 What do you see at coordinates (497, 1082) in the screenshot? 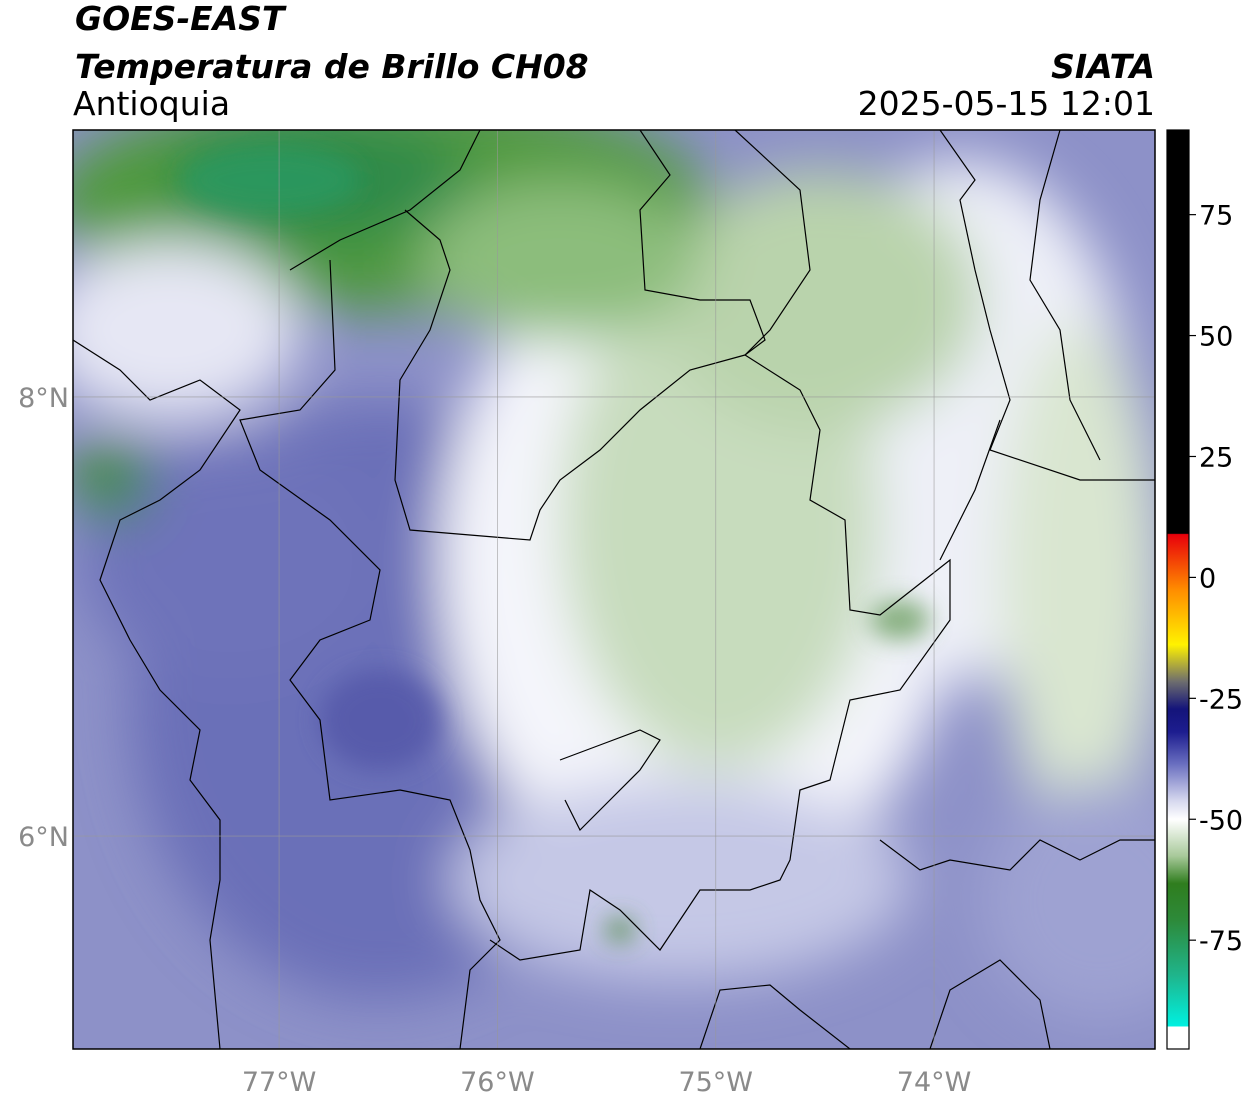
I see `x-tick-label: 76°W` at bounding box center [497, 1082].